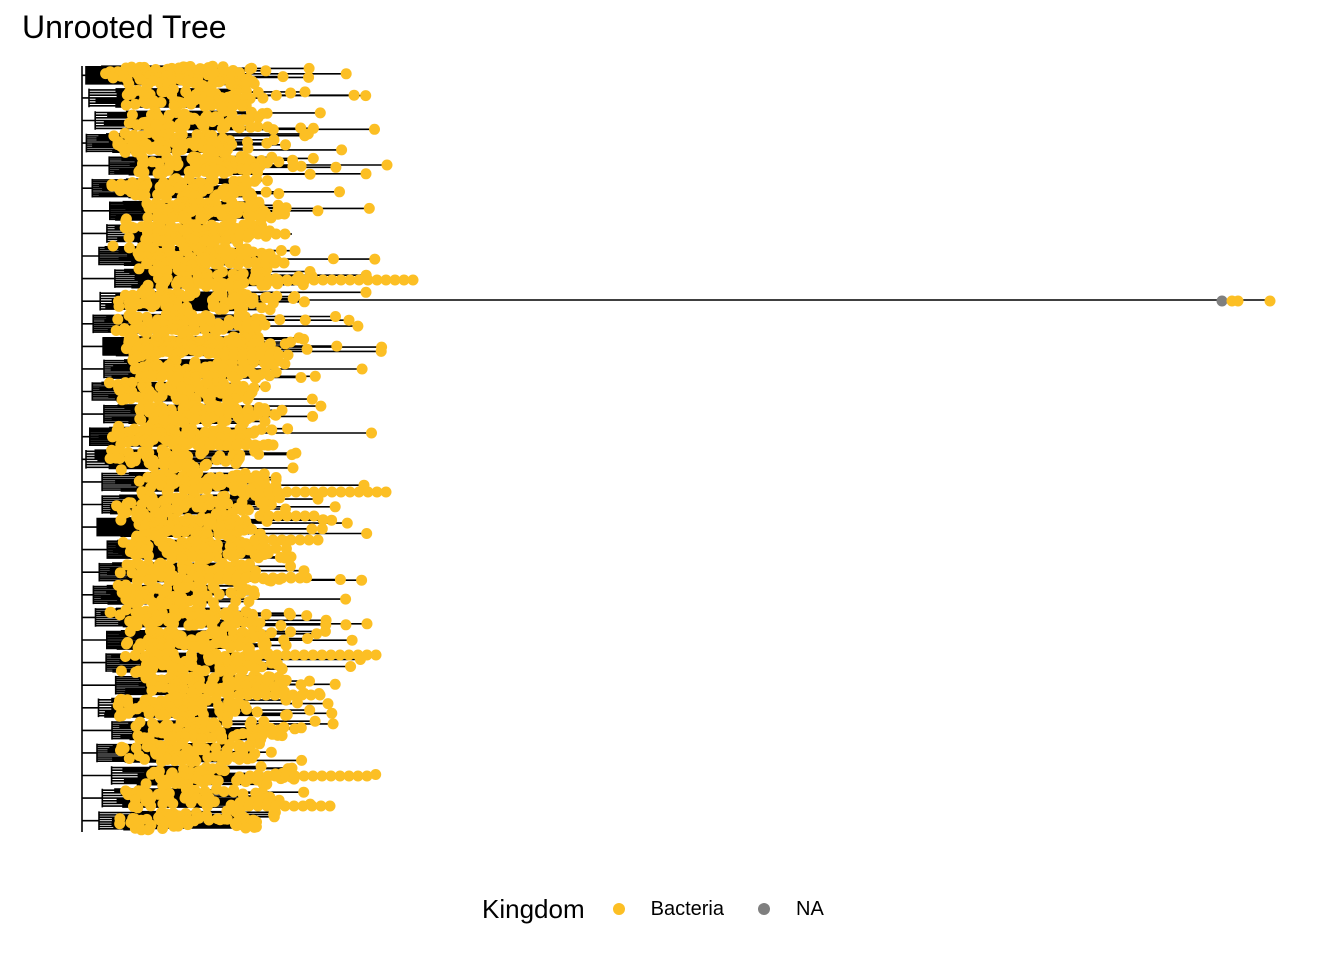 The height and width of the screenshot is (960, 1344). Describe the element at coordinates (124, 27) in the screenshot. I see `plot-title: Unrooted Tree` at that location.